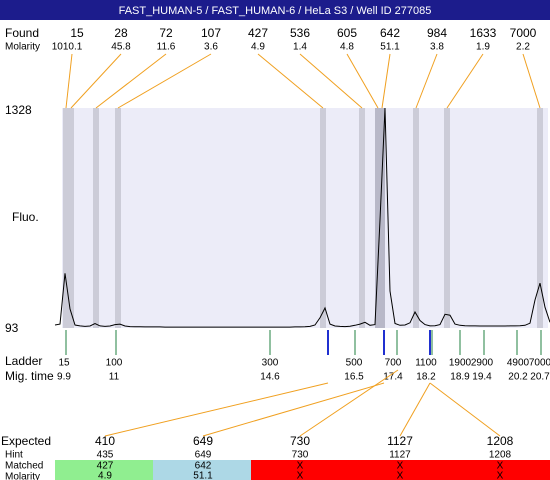  What do you see at coordinates (105, 466) in the screenshot?
I see `expected-matched: 427` at bounding box center [105, 466].